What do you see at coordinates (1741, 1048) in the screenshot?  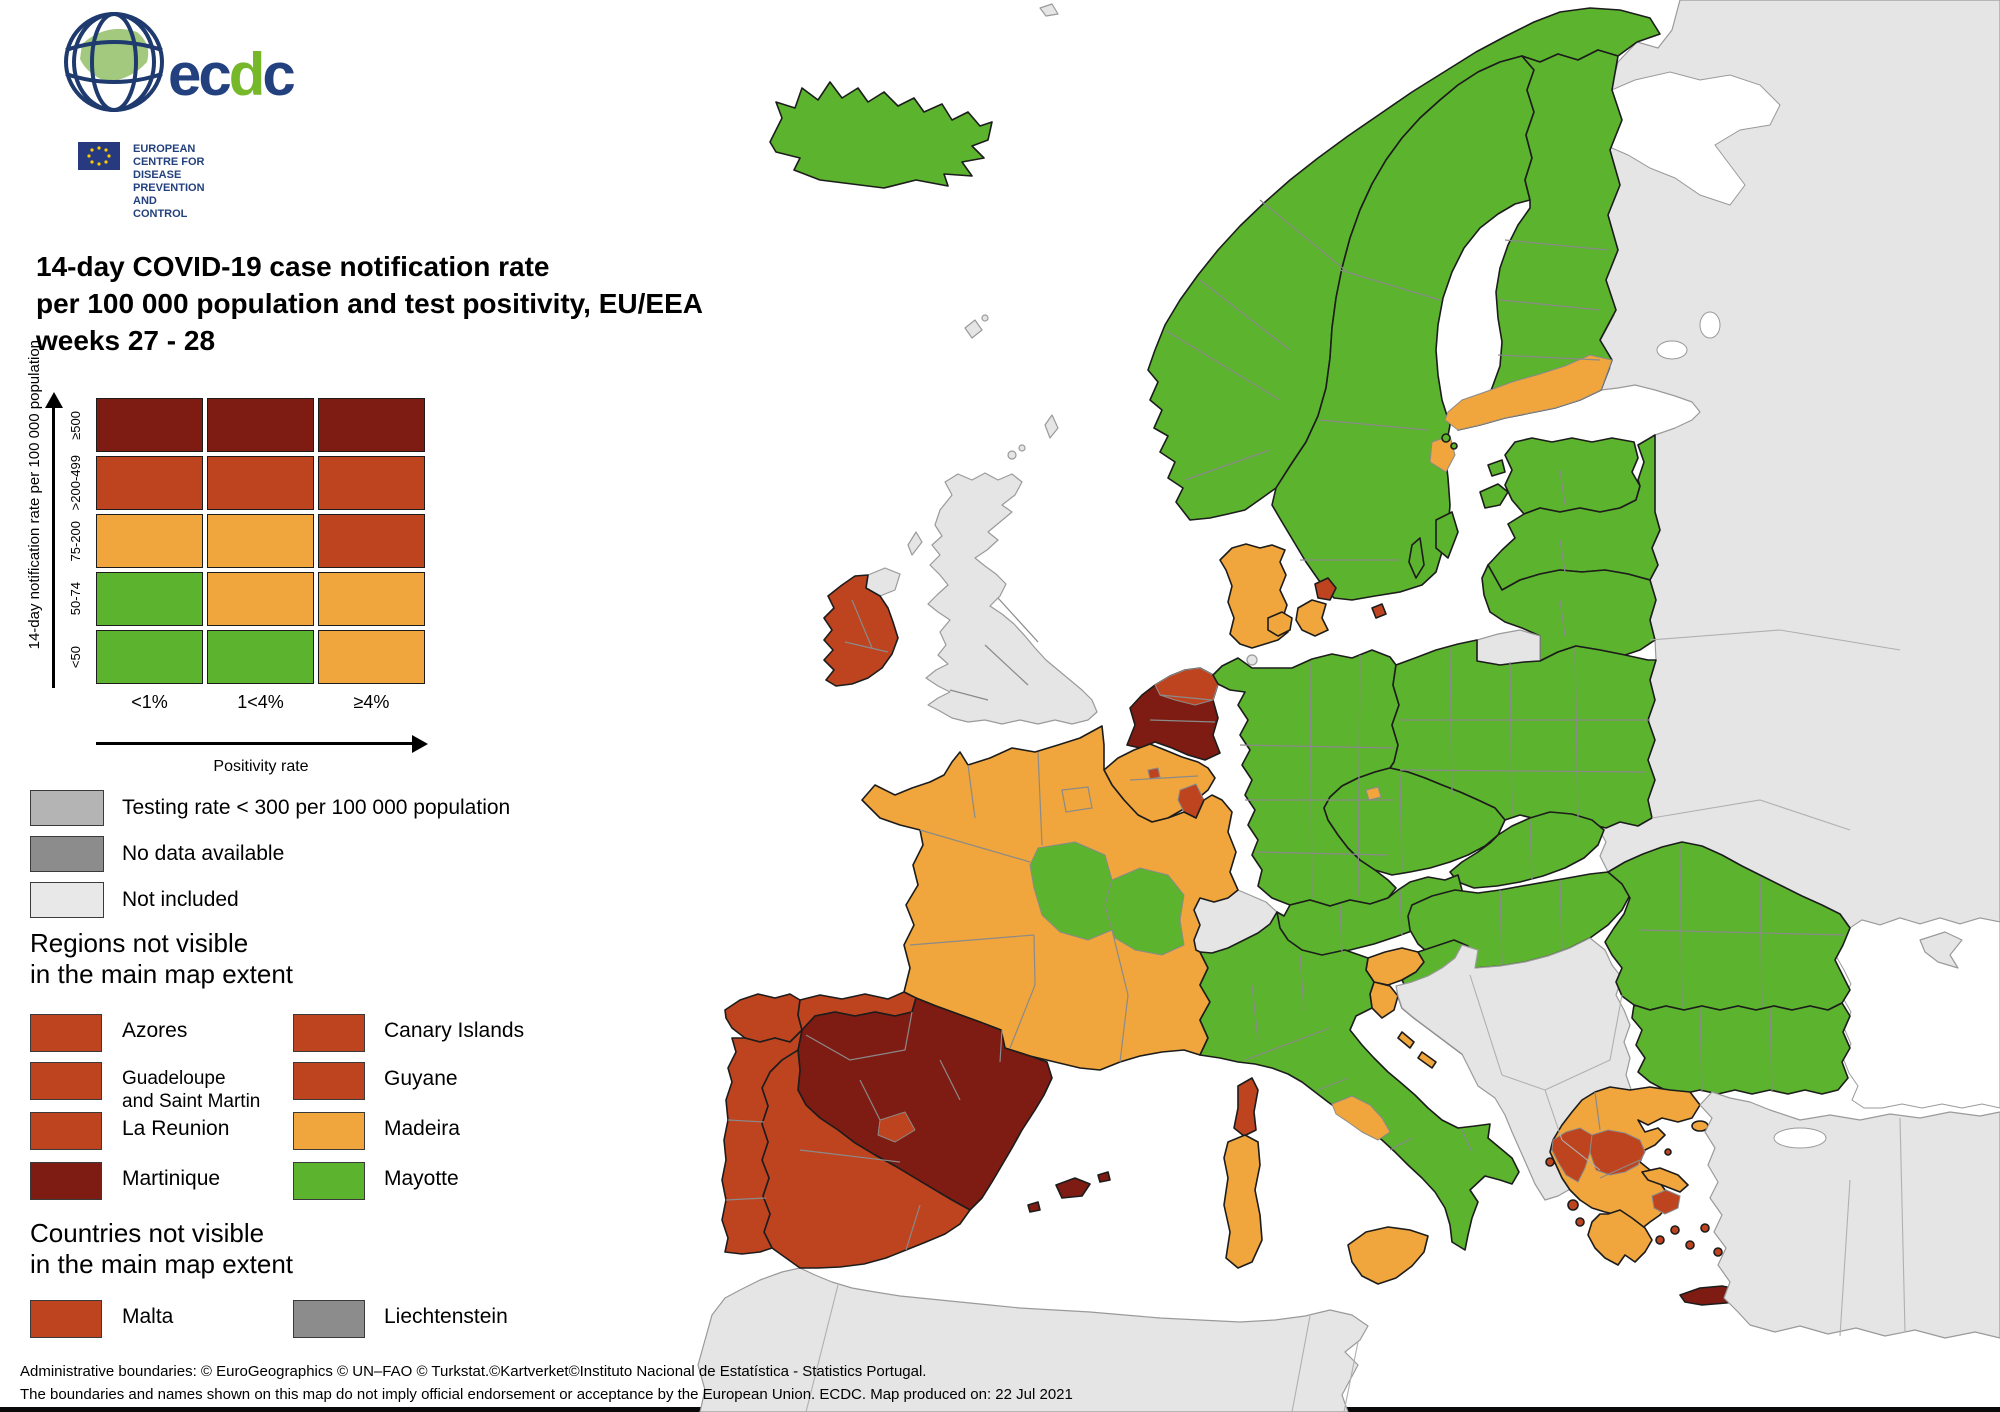 I see `map-bulgaria` at bounding box center [1741, 1048].